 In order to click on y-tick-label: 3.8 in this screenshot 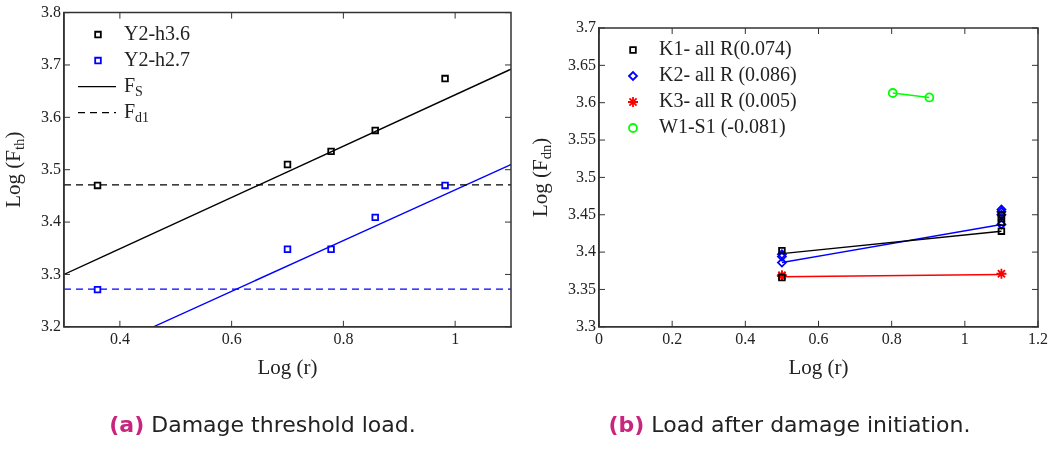, I will do `click(51, 11)`.